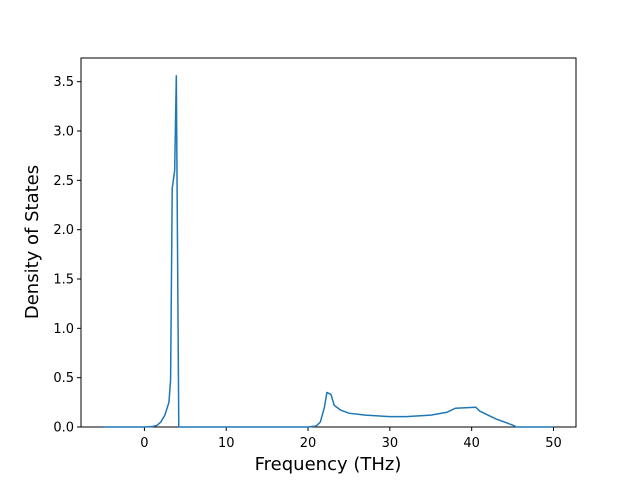 This screenshot has height=480, width=640. I want to click on x-tick-label: 10, so click(226, 443).